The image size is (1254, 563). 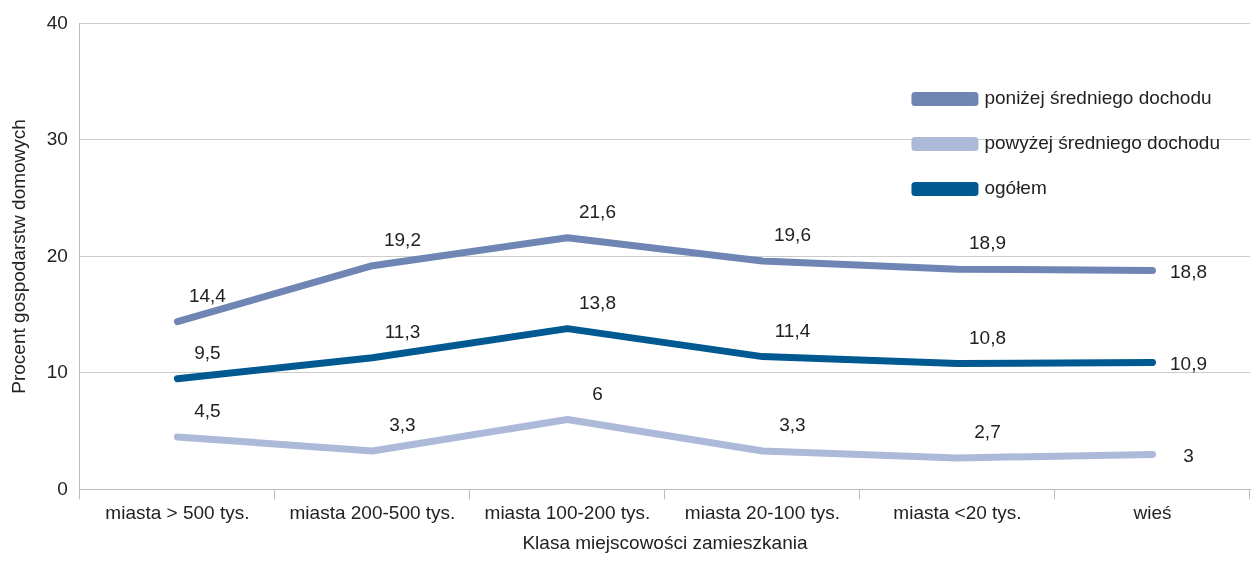 What do you see at coordinates (402, 239) in the screenshot?
I see `data-label: 19,2` at bounding box center [402, 239].